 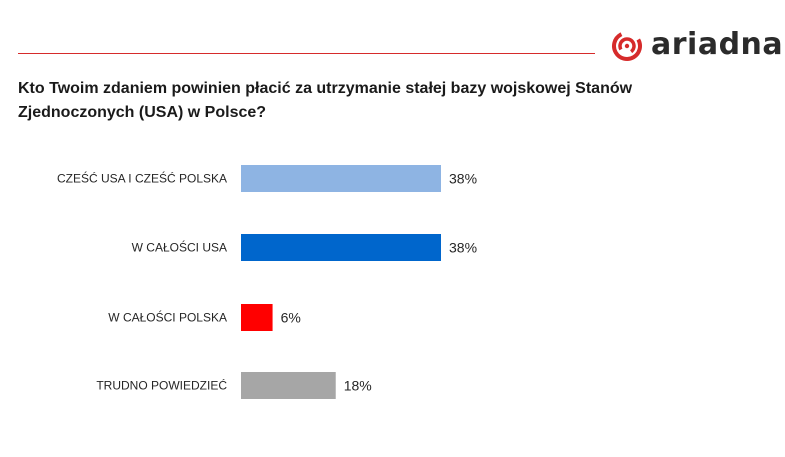 I want to click on header-rule, so click(x=306, y=53).